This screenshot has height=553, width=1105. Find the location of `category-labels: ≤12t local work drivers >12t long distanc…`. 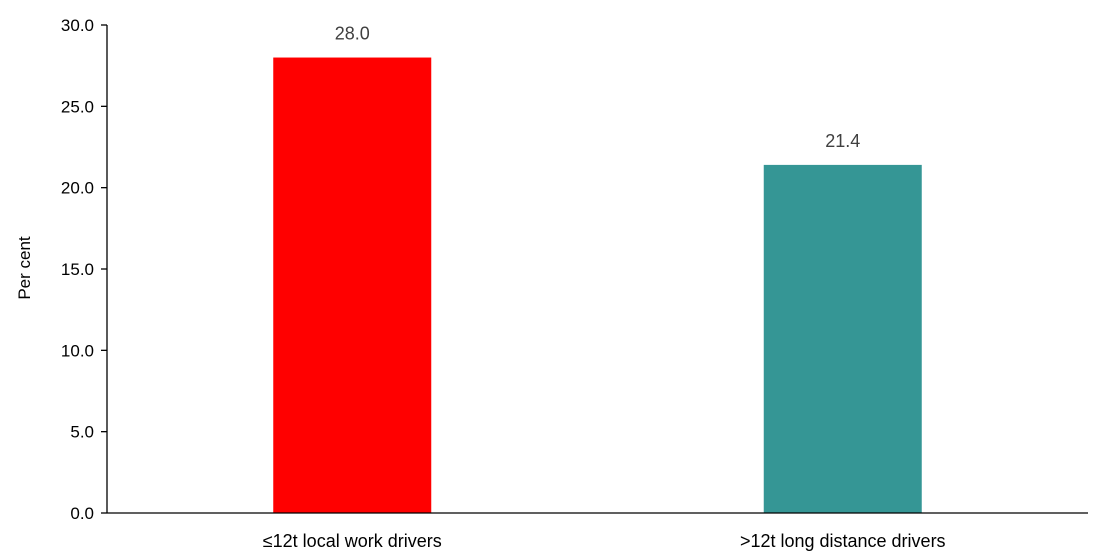

category-labels: ≤12t local work drivers >12t long distanc… is located at coordinates (604, 541).